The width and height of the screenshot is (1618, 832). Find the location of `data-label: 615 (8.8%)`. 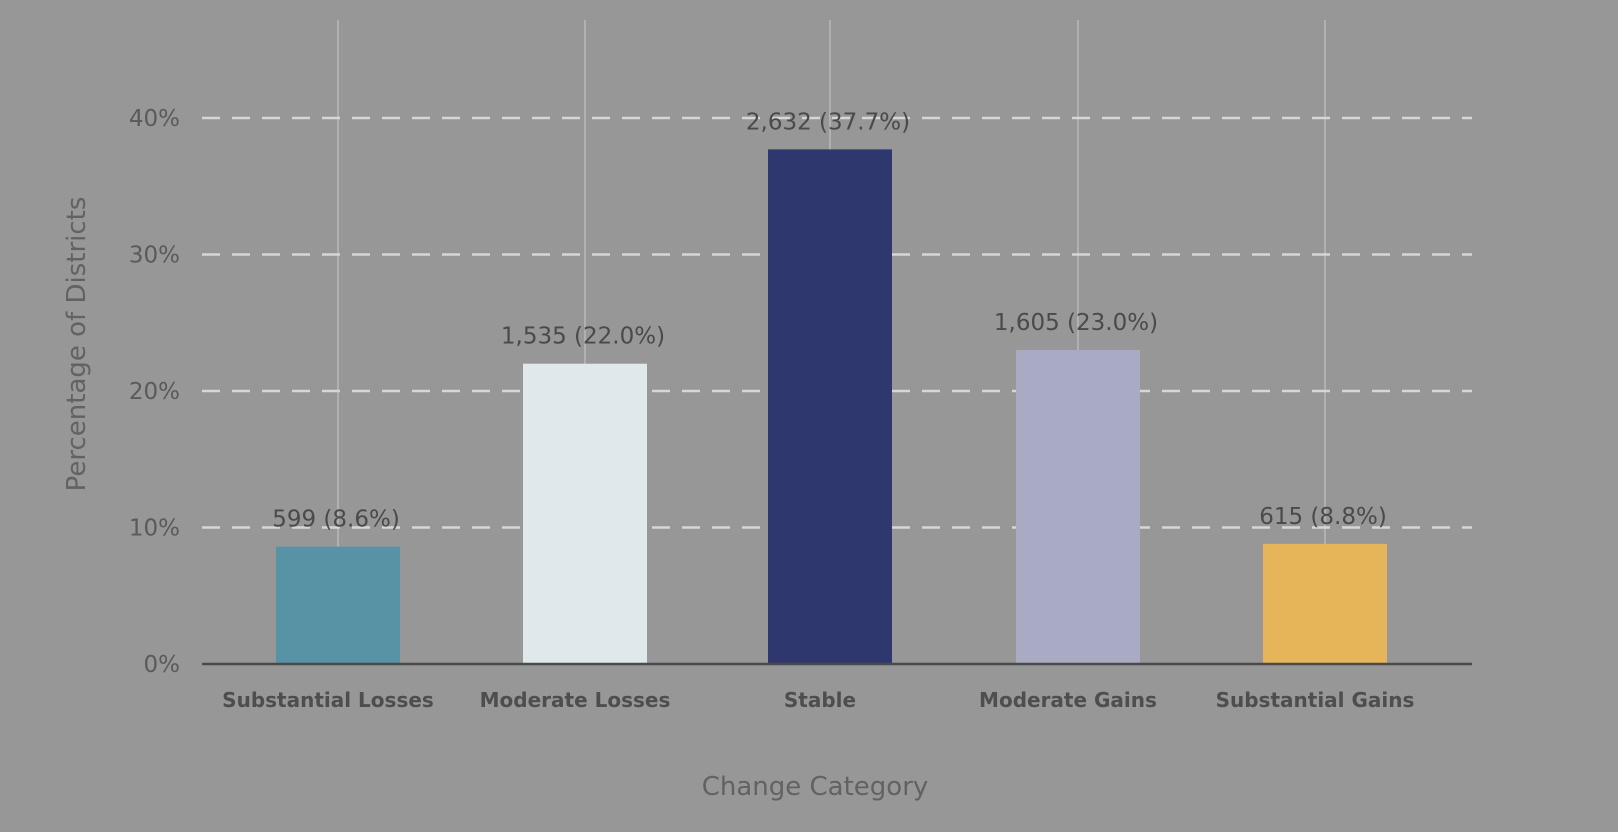

data-label: 615 (8.8%) is located at coordinates (1323, 517).